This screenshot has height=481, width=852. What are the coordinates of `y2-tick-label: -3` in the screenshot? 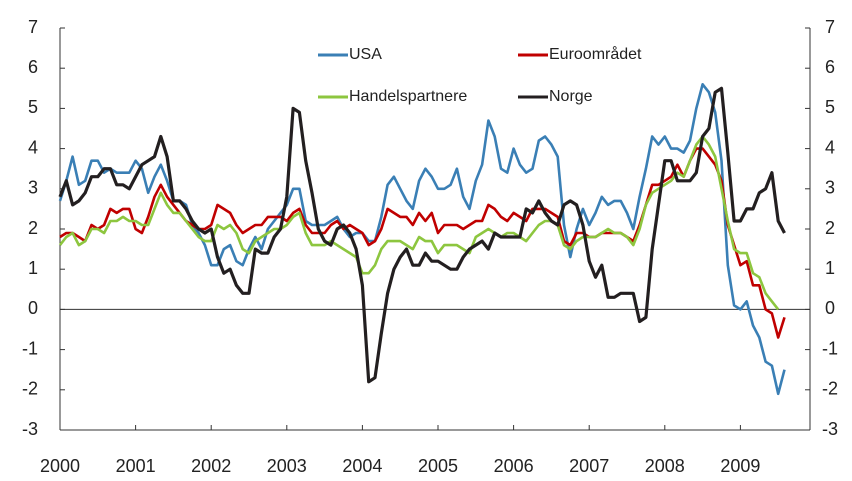 It's located at (830, 429).